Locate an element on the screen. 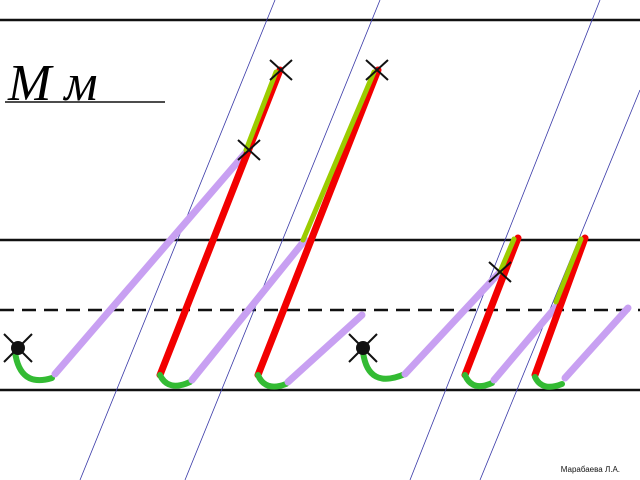 The image size is (640, 480). small-m-strokes is located at coordinates (496, 312).